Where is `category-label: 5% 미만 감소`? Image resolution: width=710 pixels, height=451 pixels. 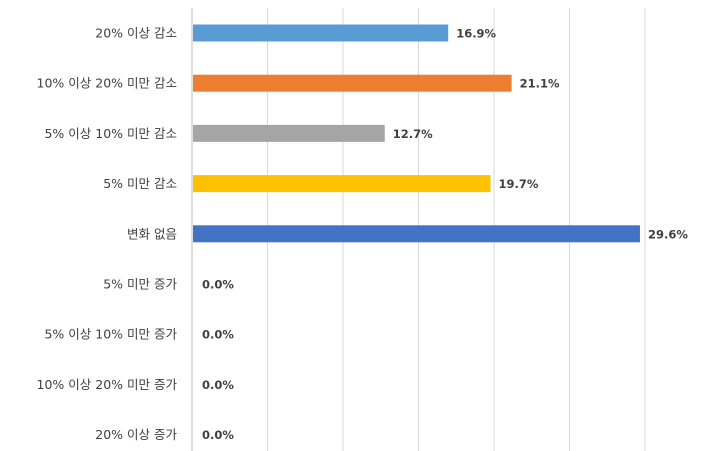 category-label: 5% 미만 감소 is located at coordinates (140, 183).